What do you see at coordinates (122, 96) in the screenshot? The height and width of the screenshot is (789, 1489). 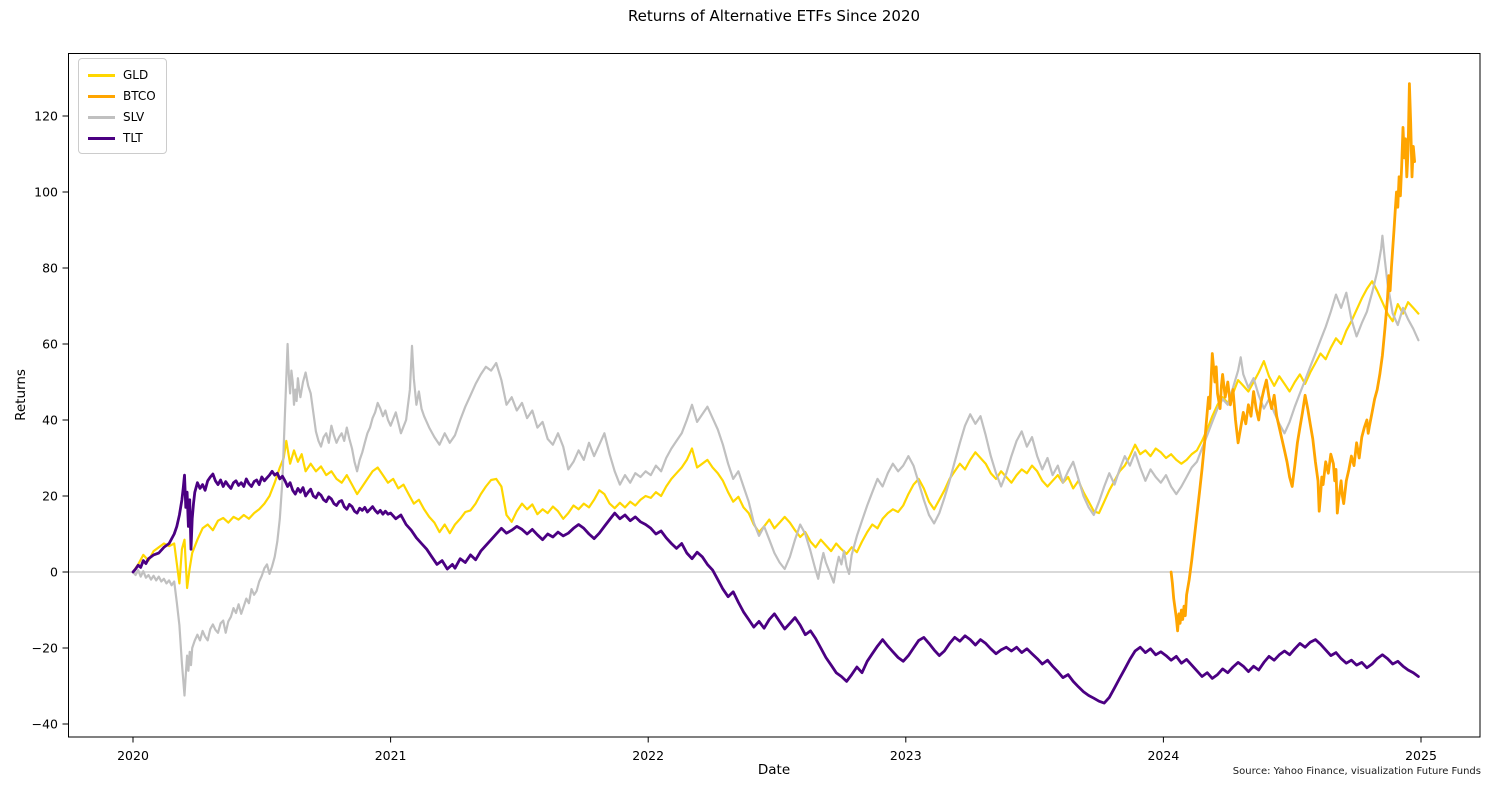 I see `legend-item-btco: BTCO` at bounding box center [122, 96].